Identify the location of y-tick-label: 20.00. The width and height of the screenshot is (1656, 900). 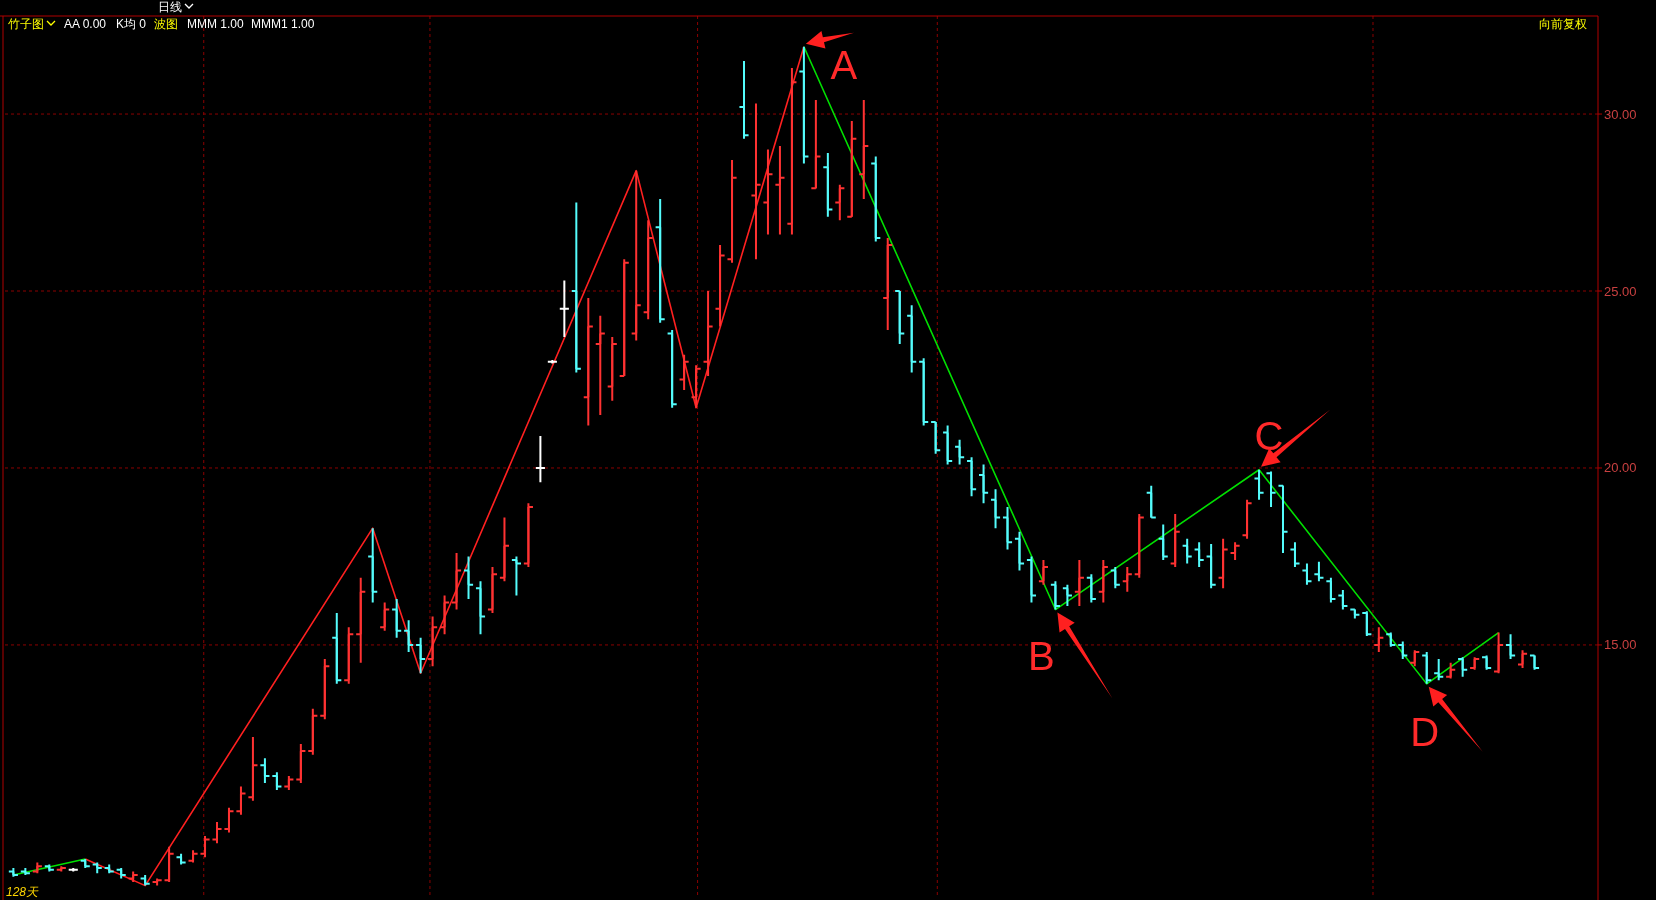
(1620, 468).